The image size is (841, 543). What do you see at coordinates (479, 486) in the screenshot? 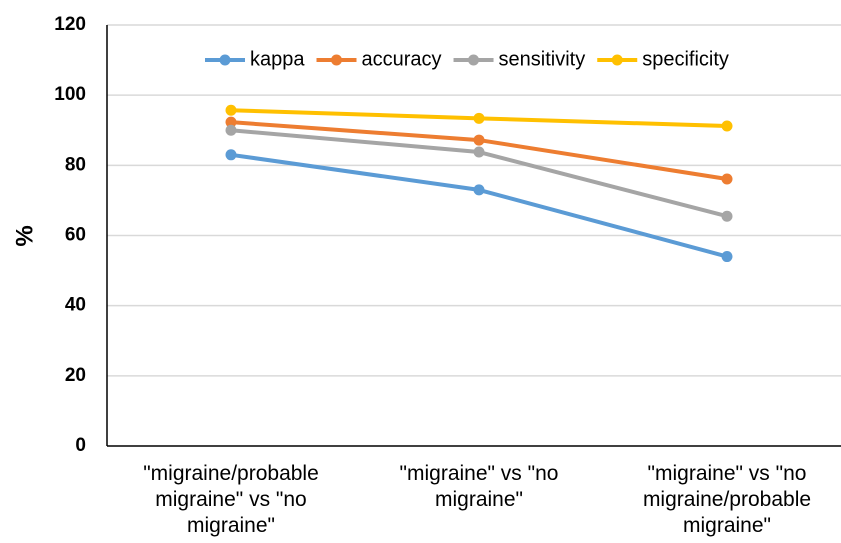
I see `x-tick-label: "migraine" vs "no migraine"` at bounding box center [479, 486].